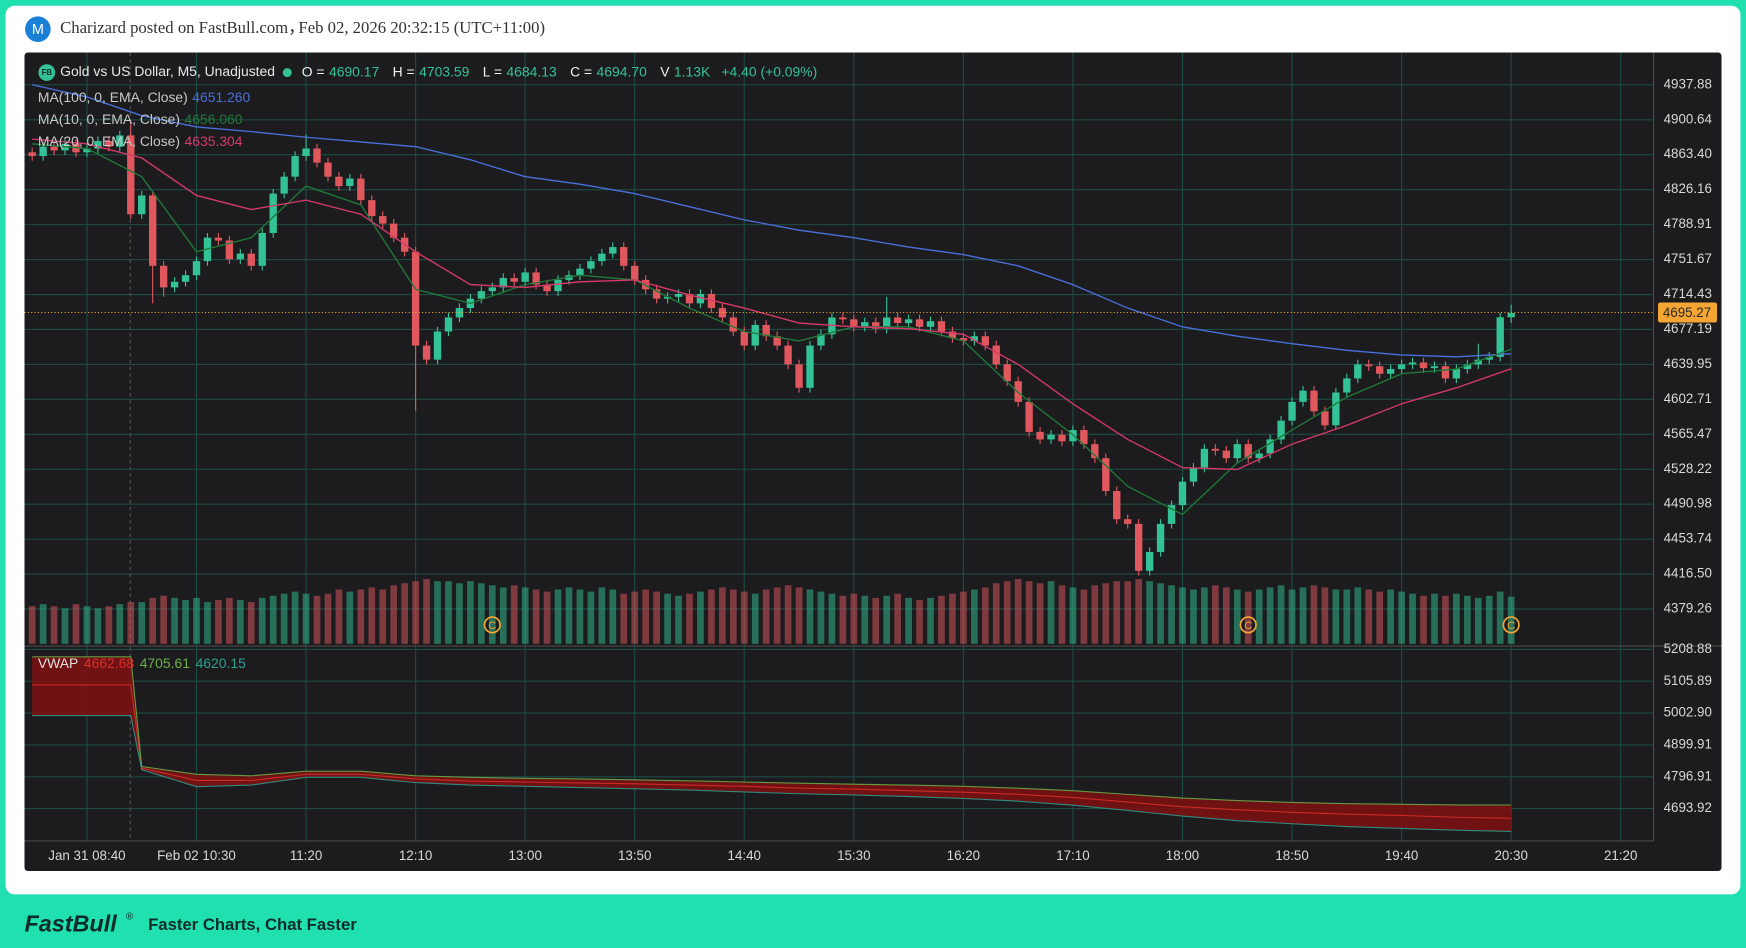 The height and width of the screenshot is (948, 1746). What do you see at coordinates (1510, 855) in the screenshot?
I see `x-tick-label: 20:30` at bounding box center [1510, 855].